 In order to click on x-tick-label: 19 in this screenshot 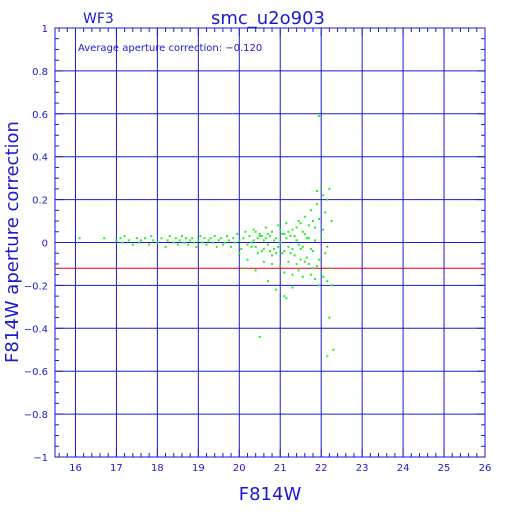, I will do `click(198, 468)`.